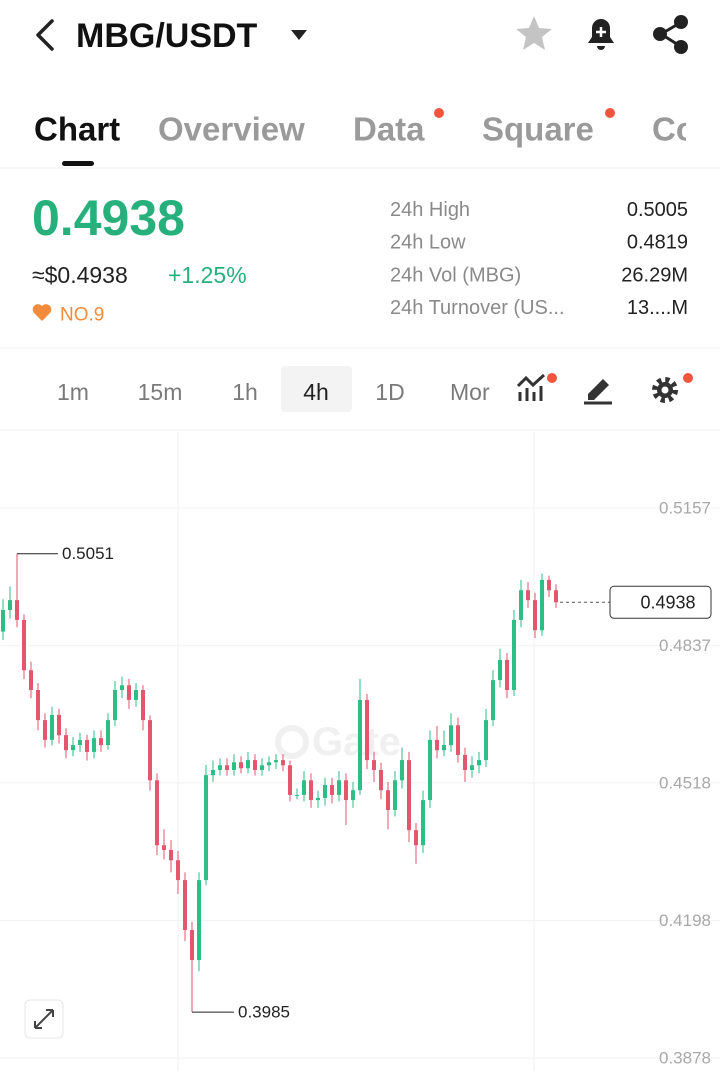  I want to click on y-tick-label: 0.4518, so click(685, 782).